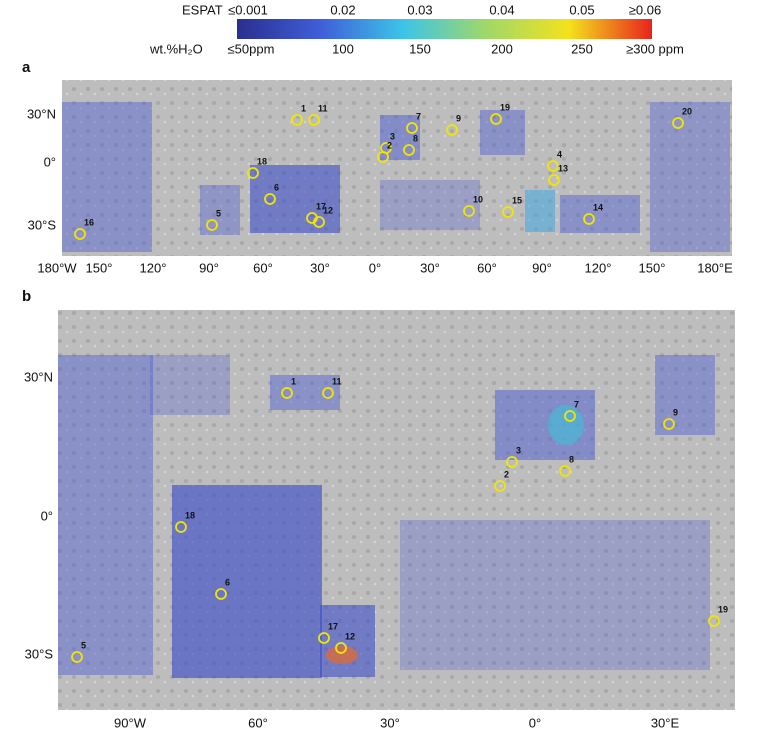 The height and width of the screenshot is (745, 760). I want to click on colorbar-tick-label: ≤0.001, so click(248, 9).